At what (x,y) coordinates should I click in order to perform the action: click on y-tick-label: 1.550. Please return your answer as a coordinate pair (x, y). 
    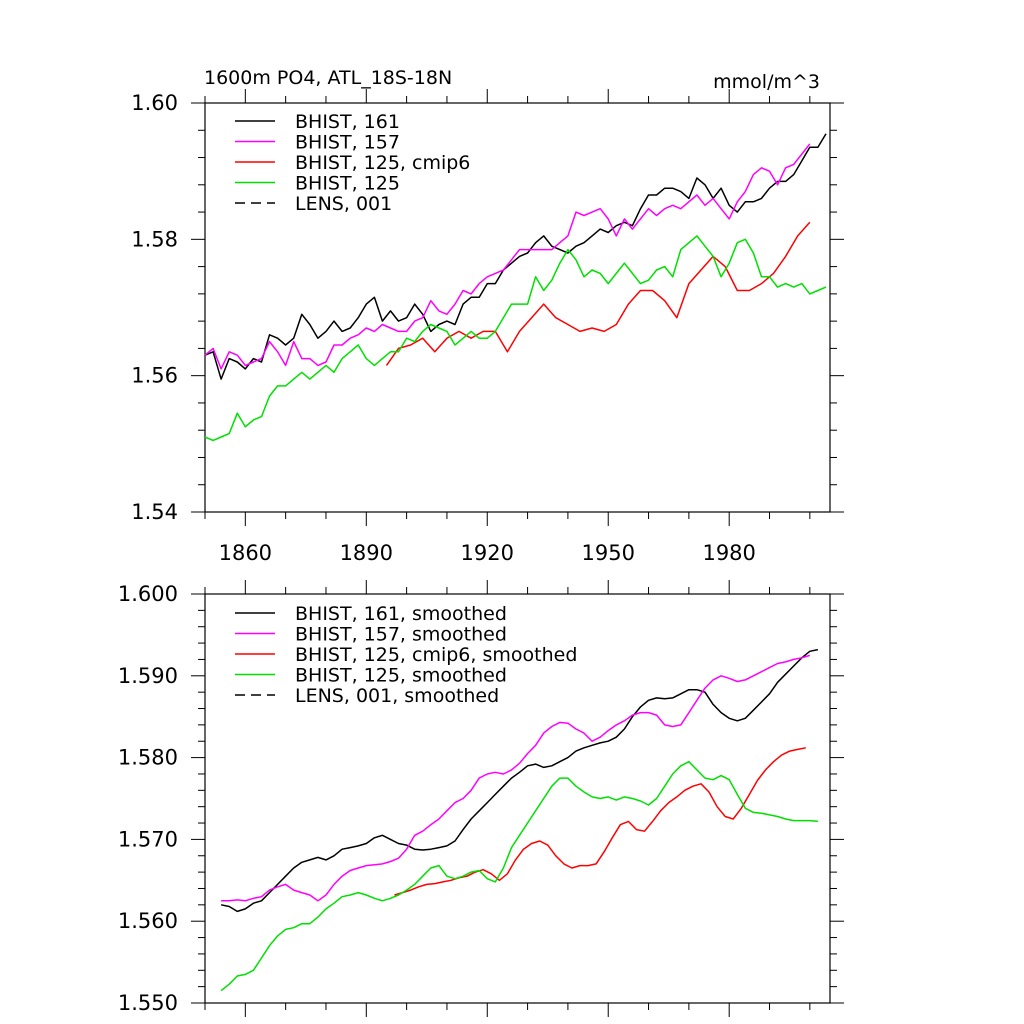
    Looking at the image, I should click on (148, 1003).